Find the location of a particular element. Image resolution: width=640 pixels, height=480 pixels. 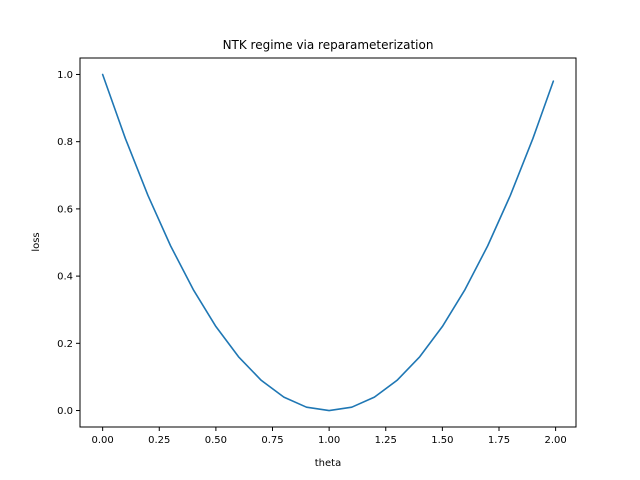

y-axis: 0.0 0.2 0.4 0.6 0.8 1.0 is located at coordinates (68, 243).